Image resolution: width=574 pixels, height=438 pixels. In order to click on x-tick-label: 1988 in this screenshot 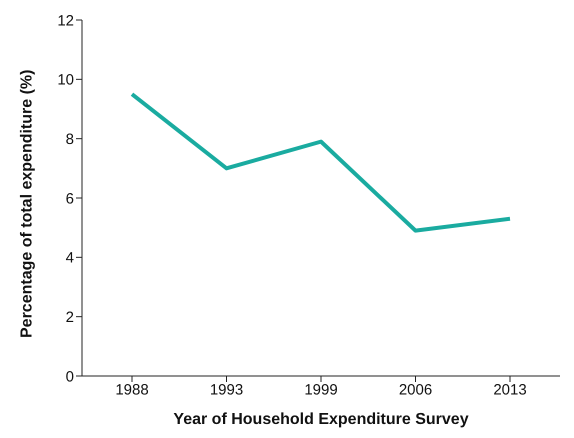, I will do `click(132, 390)`.